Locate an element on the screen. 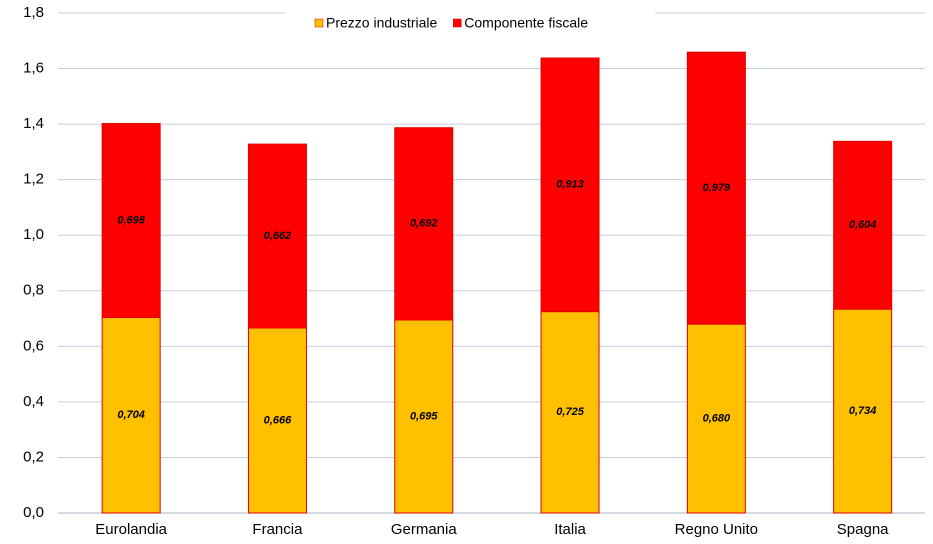 This screenshot has width=933, height=544. y-tick-label: 0,6 is located at coordinates (33, 345).